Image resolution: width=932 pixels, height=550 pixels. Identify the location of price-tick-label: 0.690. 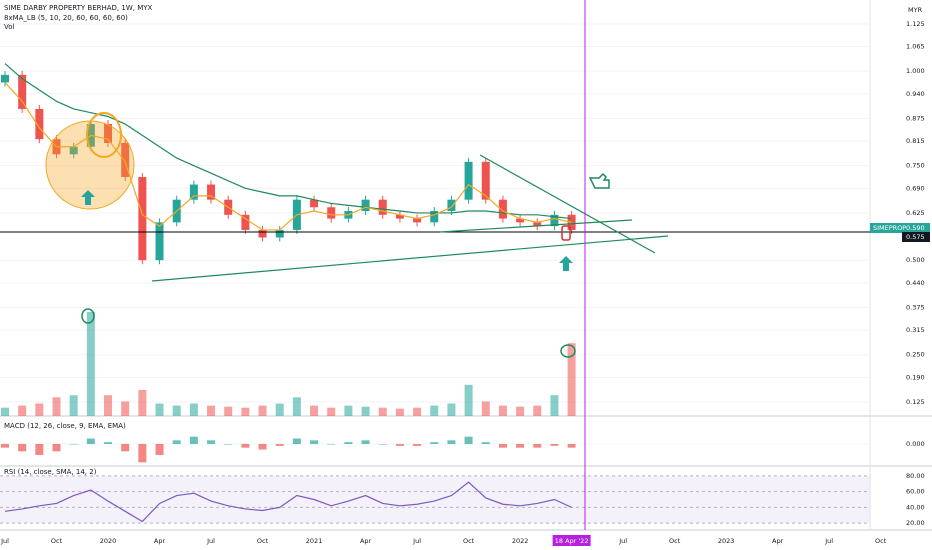
(915, 188).